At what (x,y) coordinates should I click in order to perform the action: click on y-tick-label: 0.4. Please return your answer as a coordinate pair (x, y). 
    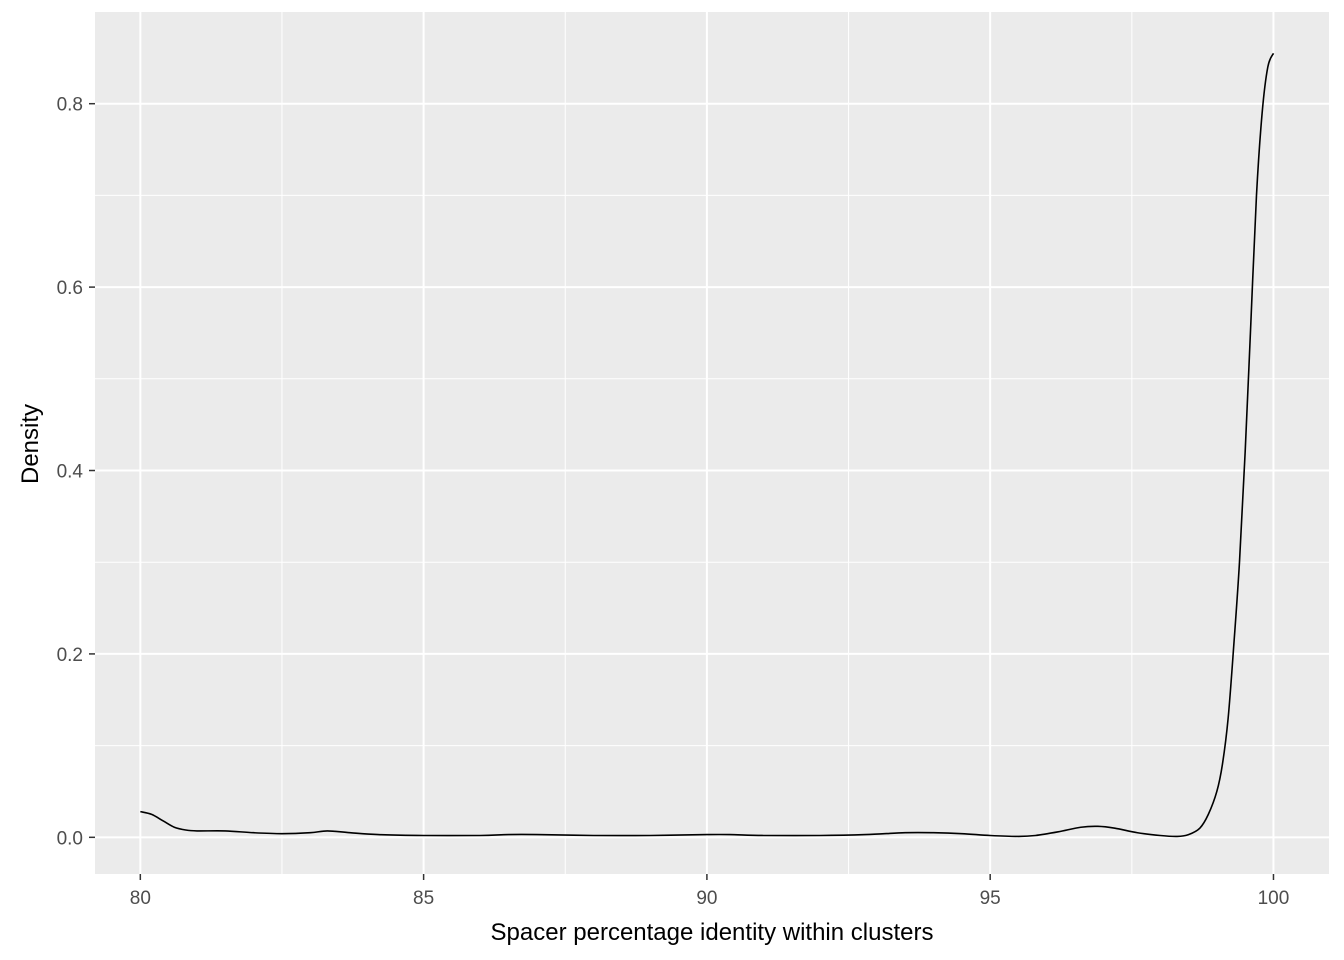
    Looking at the image, I should click on (70, 472).